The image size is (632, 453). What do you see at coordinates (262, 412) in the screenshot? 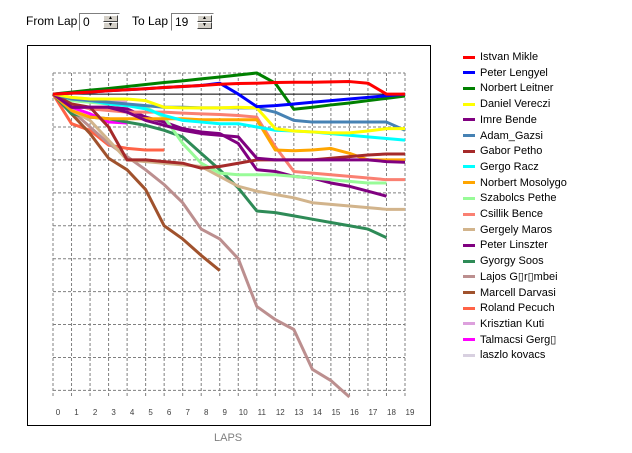
I see `x-tick-label: 11` at bounding box center [262, 412].